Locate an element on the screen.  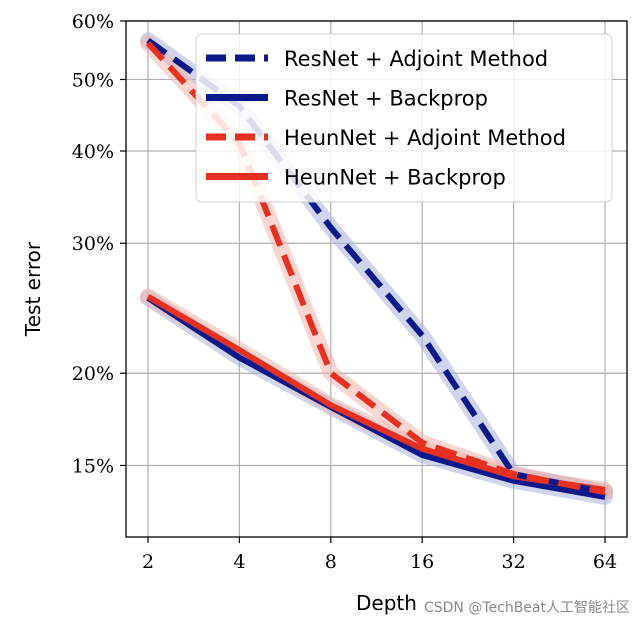
x-axis-title: Depth is located at coordinates (386, 603).